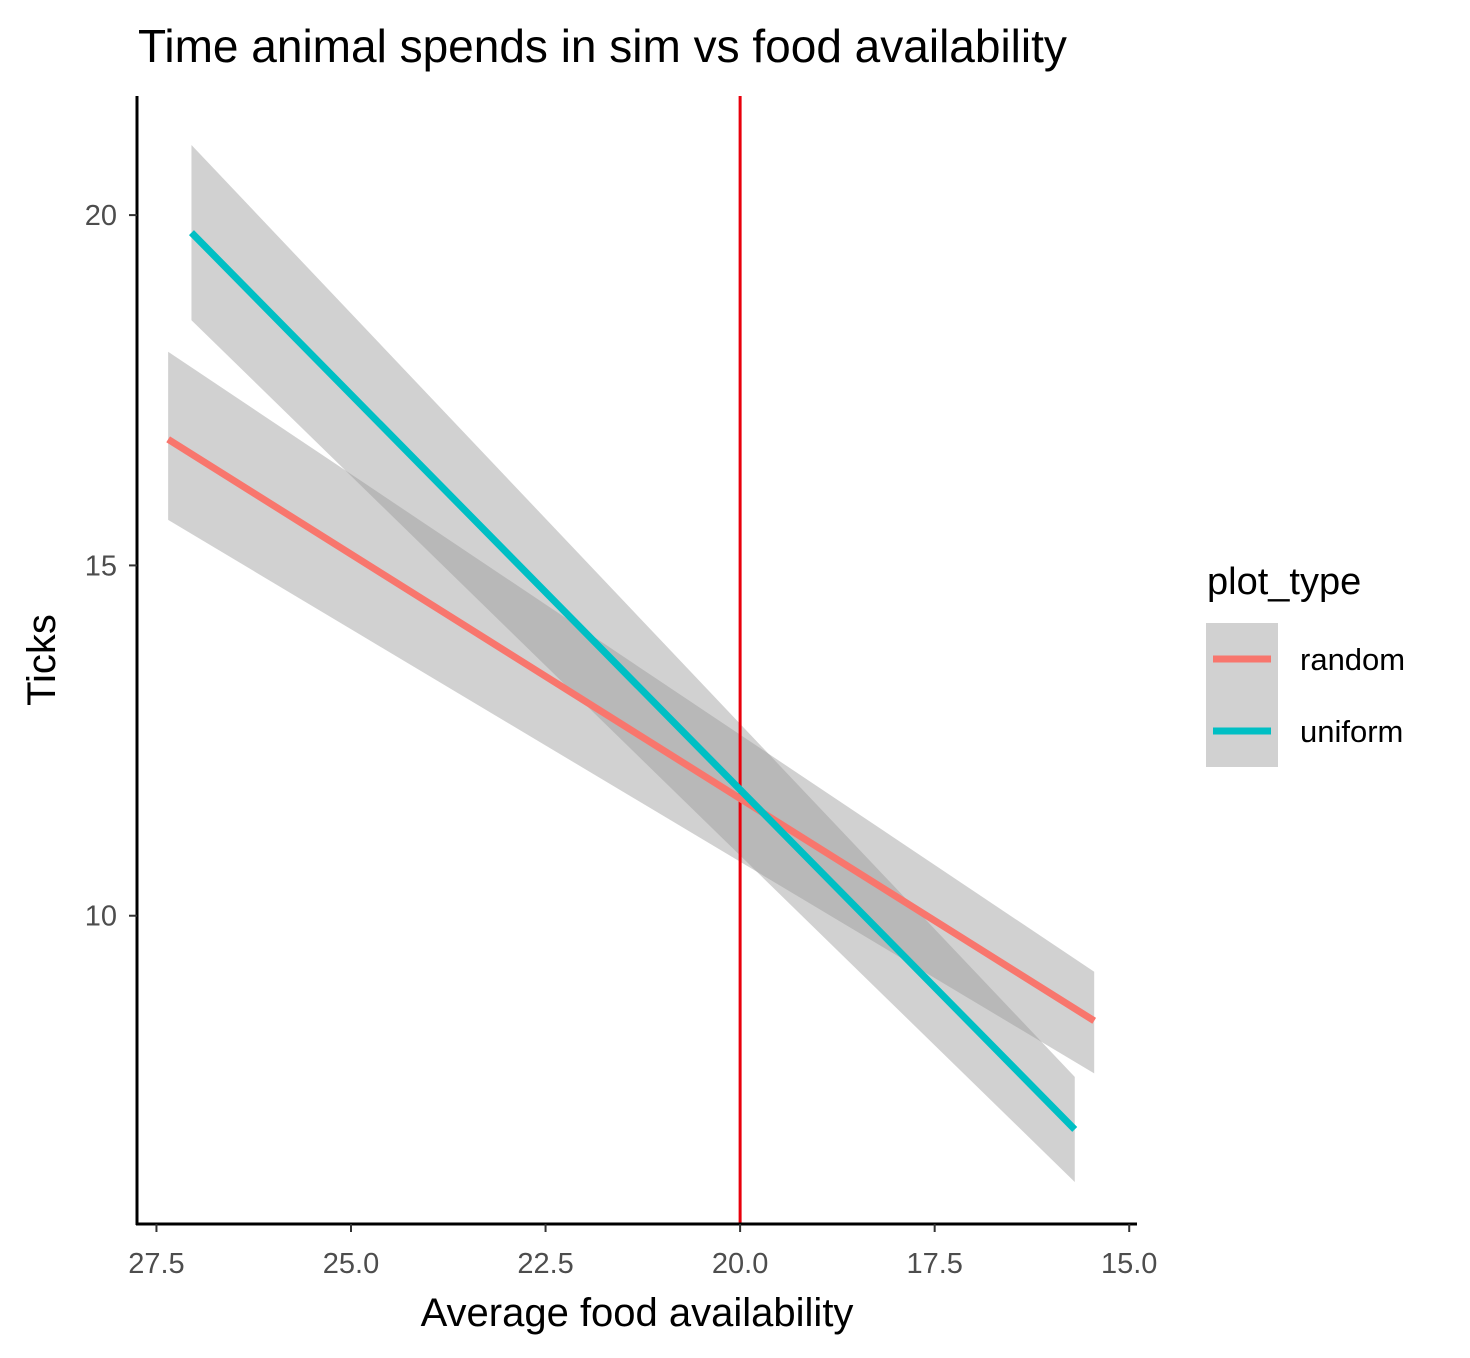  I want to click on x-tick-label: 22.5, so click(545, 1264).